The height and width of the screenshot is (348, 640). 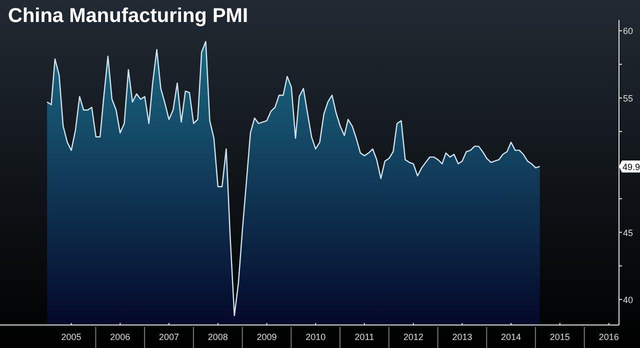 I want to click on x-tick-label: 2013, so click(x=462, y=337).